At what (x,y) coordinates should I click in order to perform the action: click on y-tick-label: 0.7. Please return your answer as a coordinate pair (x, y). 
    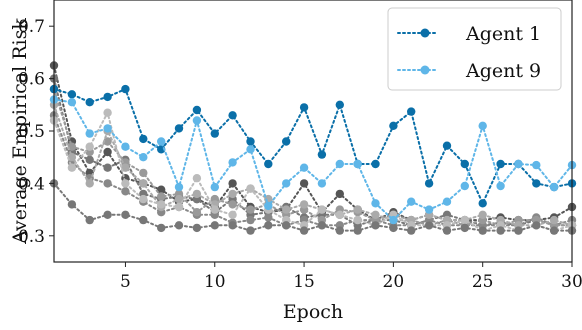
    Looking at the image, I should click on (31, 27).